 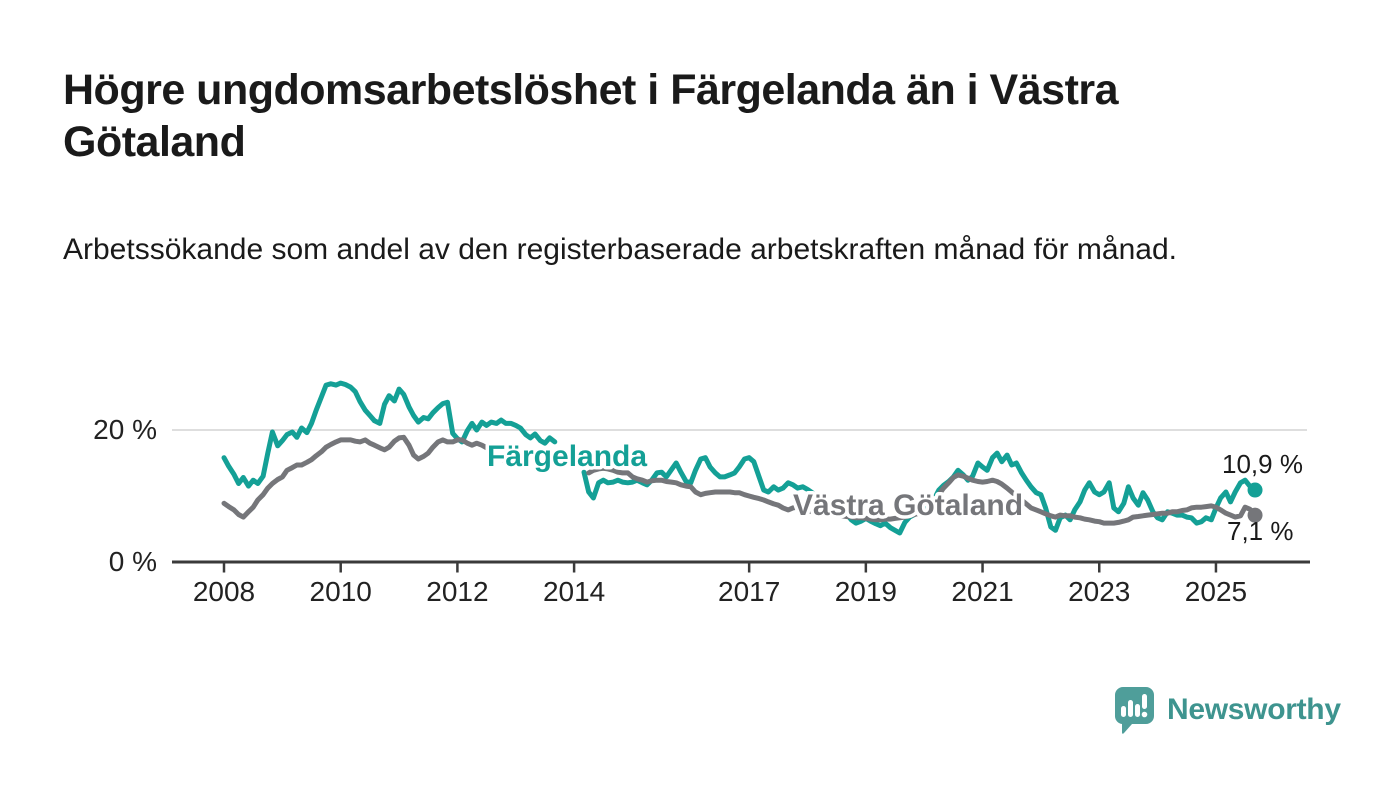 I want to click on x-tick-label: 2017, so click(x=749, y=591).